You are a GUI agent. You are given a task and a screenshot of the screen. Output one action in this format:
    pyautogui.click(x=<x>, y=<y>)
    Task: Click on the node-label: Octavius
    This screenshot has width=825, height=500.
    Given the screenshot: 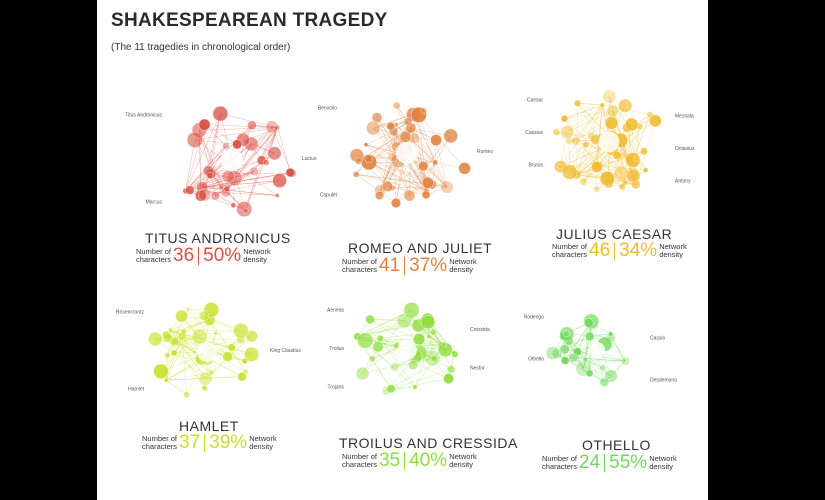 What is the action you would take?
    pyautogui.click(x=685, y=149)
    